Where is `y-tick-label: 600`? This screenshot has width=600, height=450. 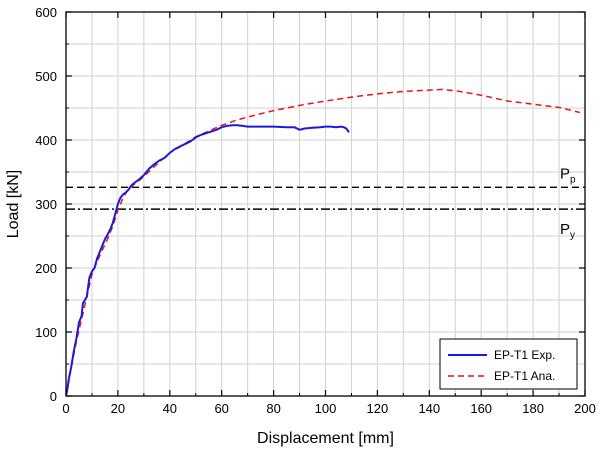
y-tick-label: 600 is located at coordinates (46, 12).